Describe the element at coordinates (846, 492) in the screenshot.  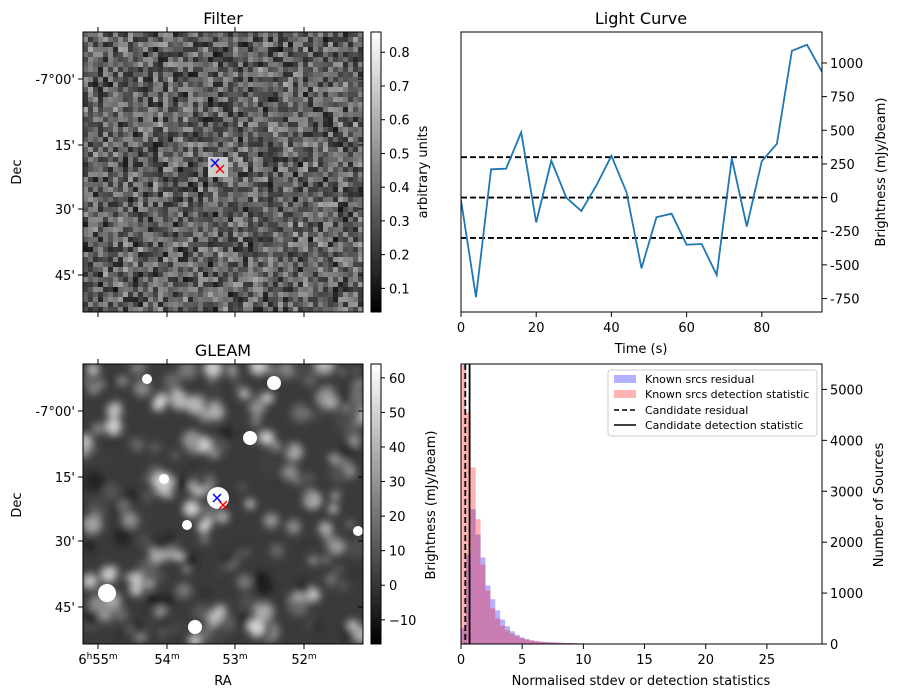
I see `histogram-ytick-label: 3000` at that location.